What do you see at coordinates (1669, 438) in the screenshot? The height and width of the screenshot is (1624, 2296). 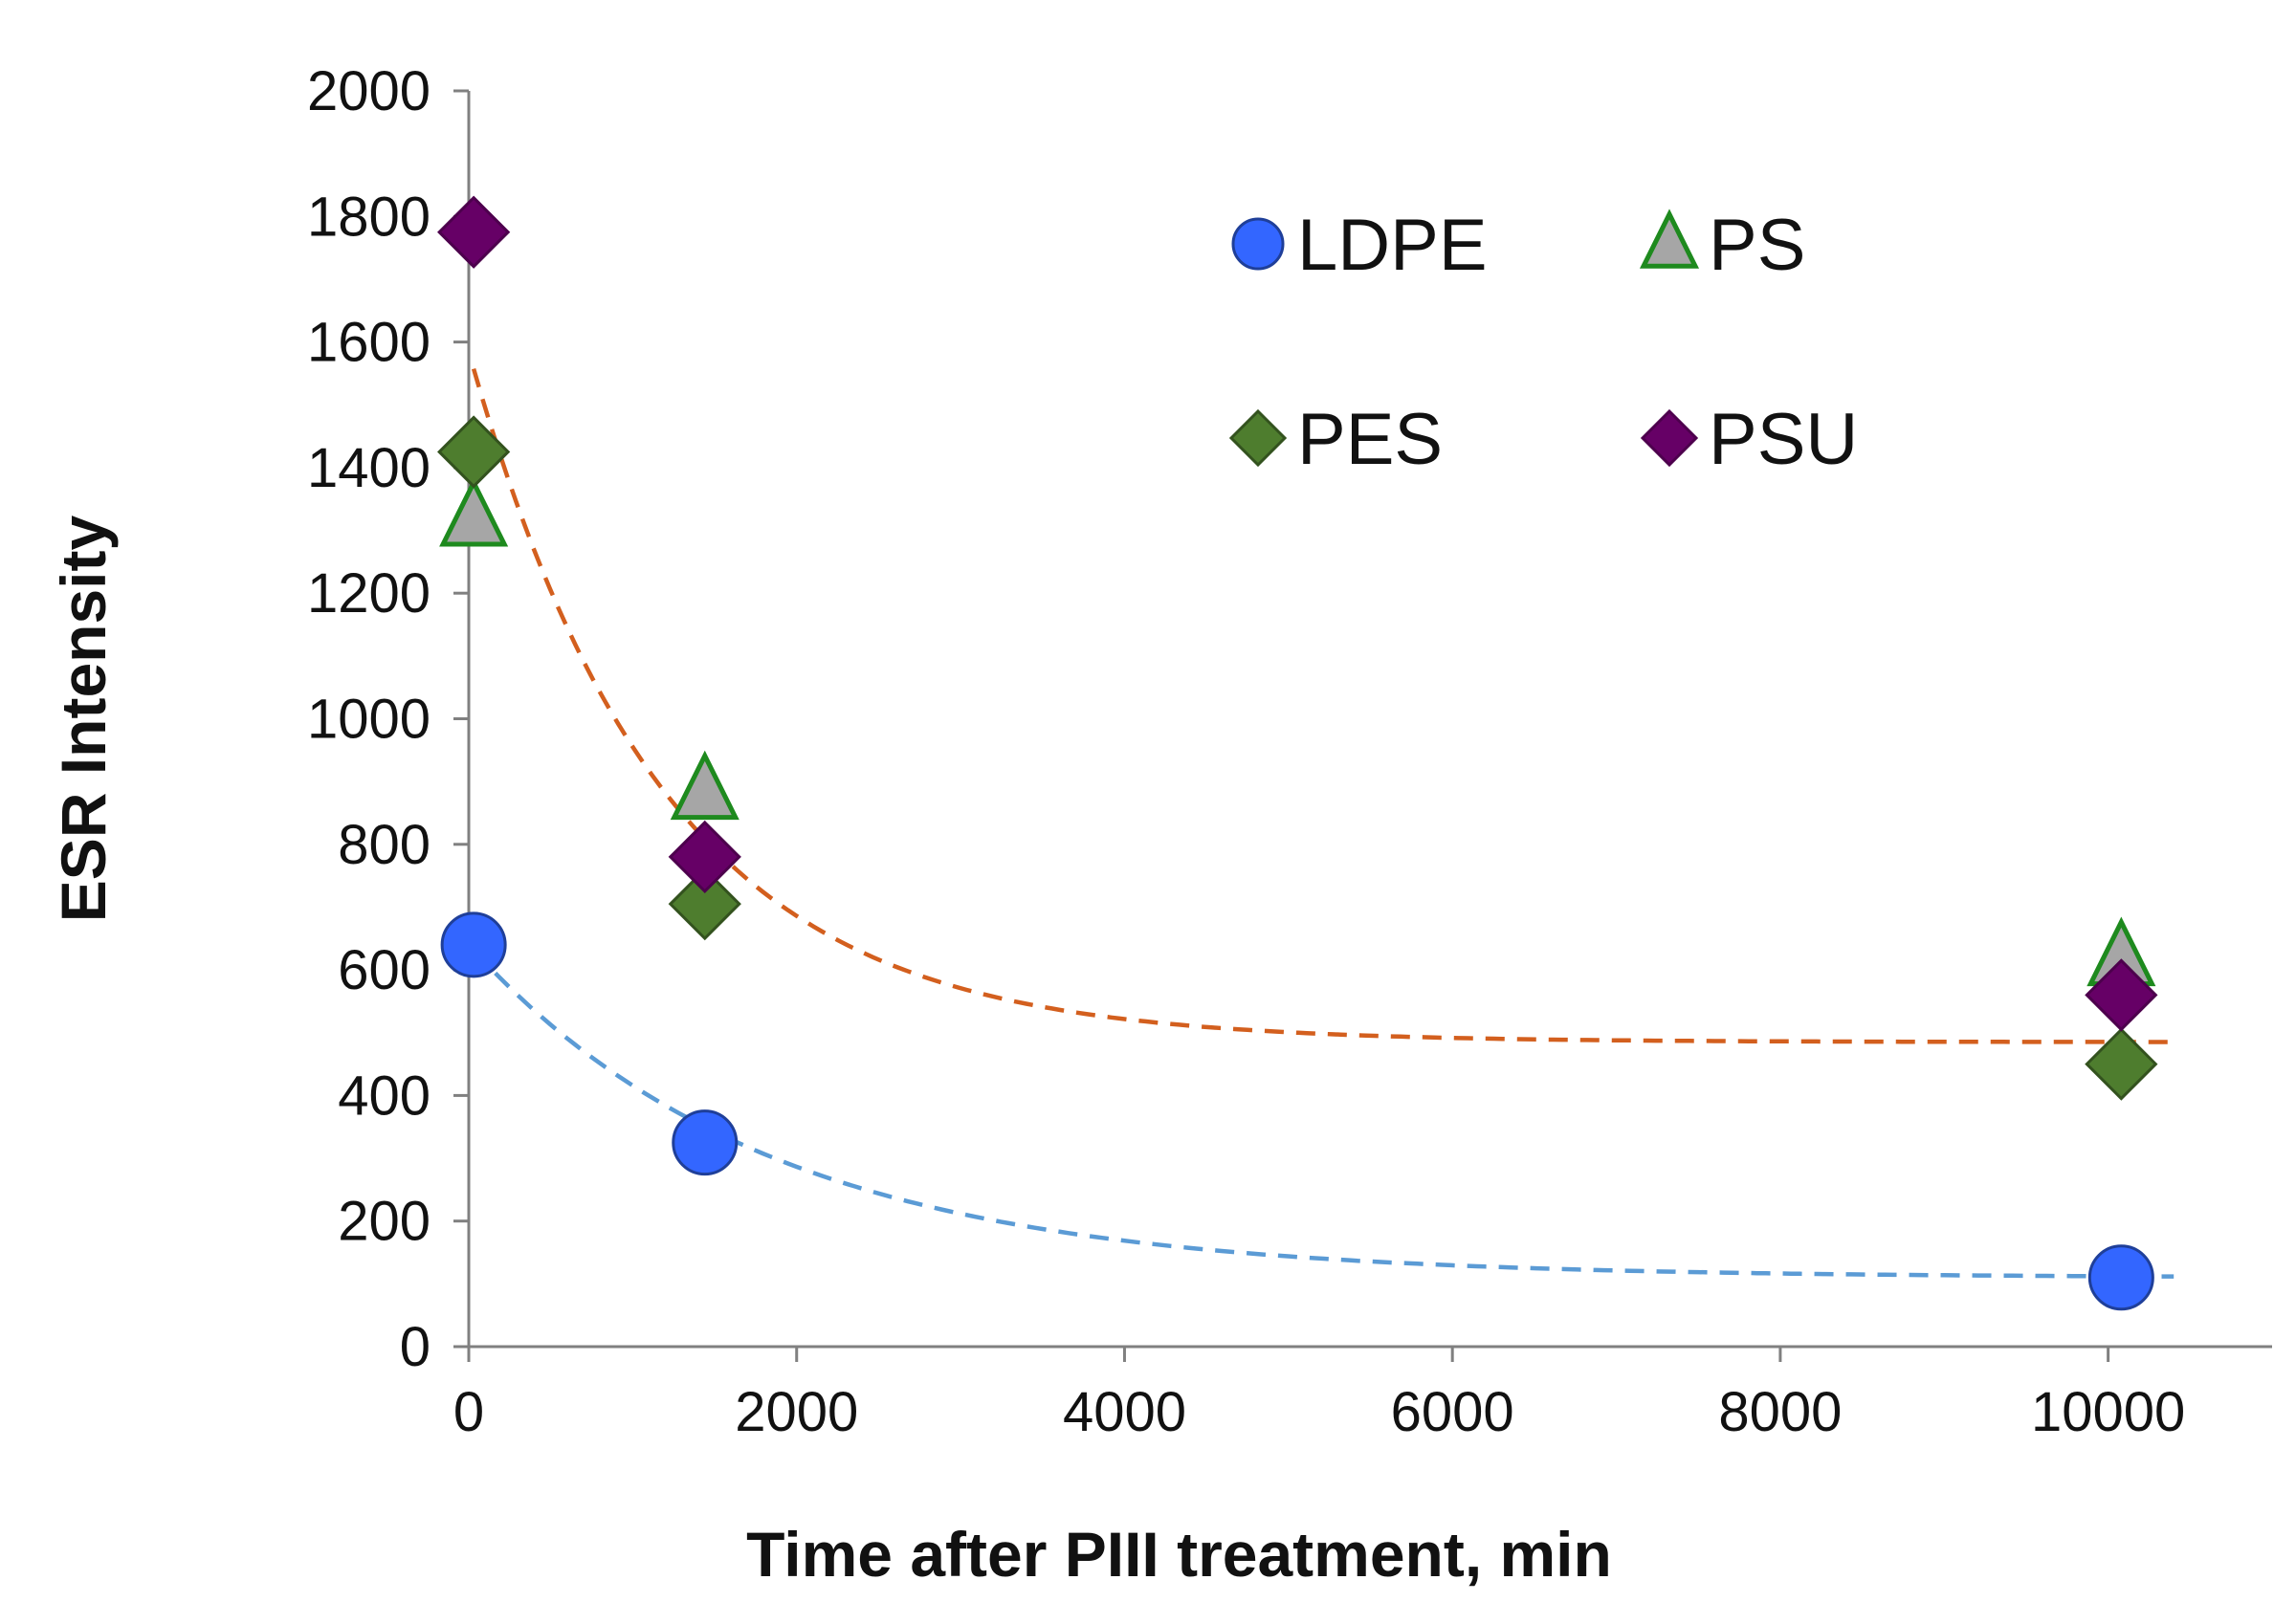 I see `legend-marker-psu` at bounding box center [1669, 438].